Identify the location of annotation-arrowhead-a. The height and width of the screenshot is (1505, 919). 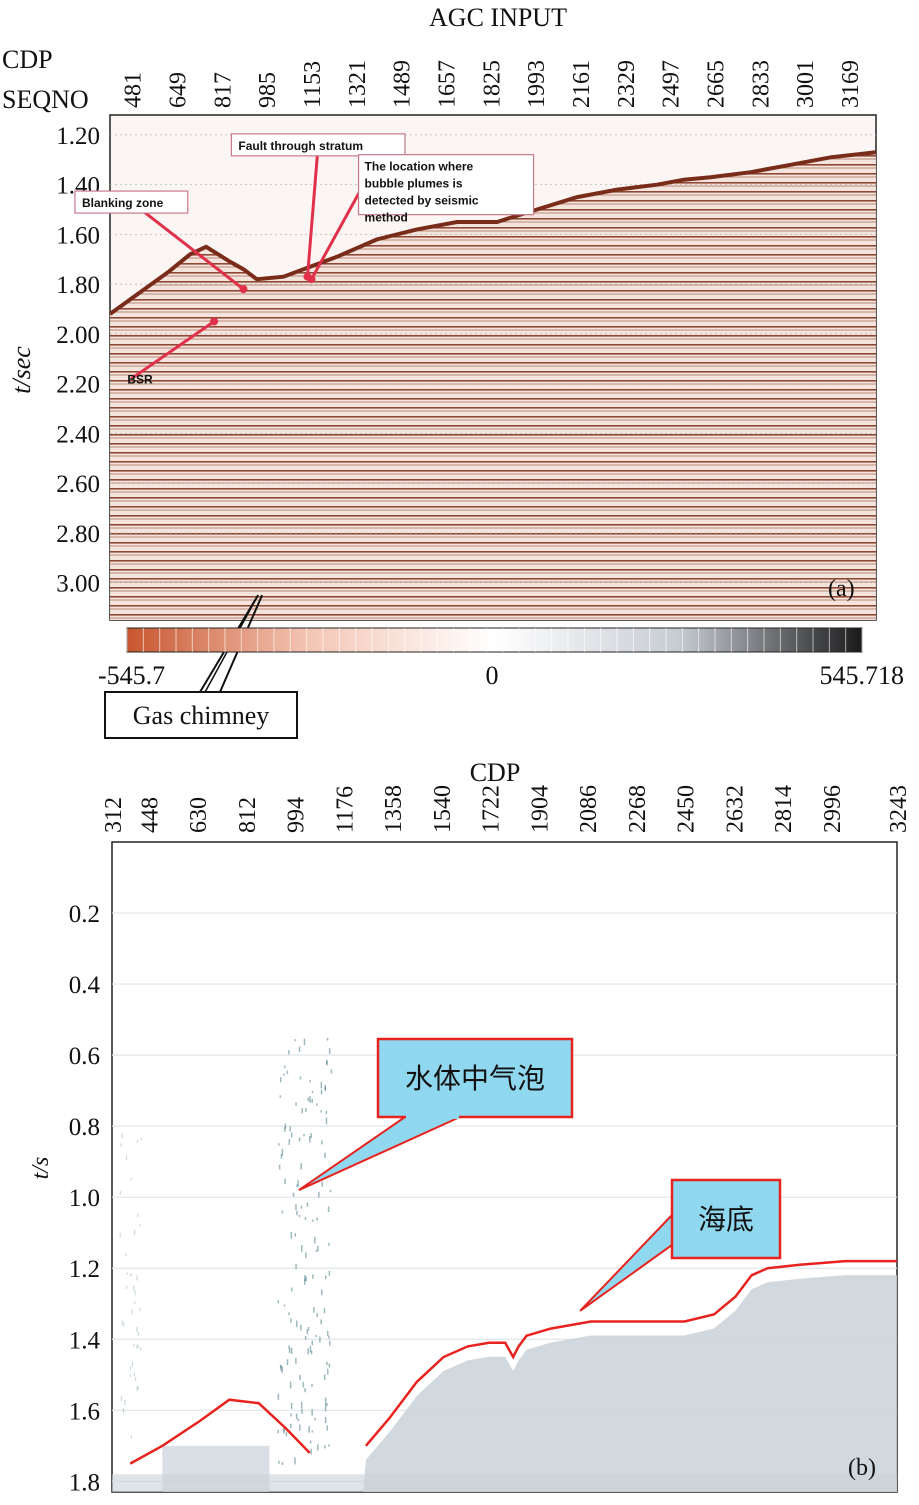
(214, 321).